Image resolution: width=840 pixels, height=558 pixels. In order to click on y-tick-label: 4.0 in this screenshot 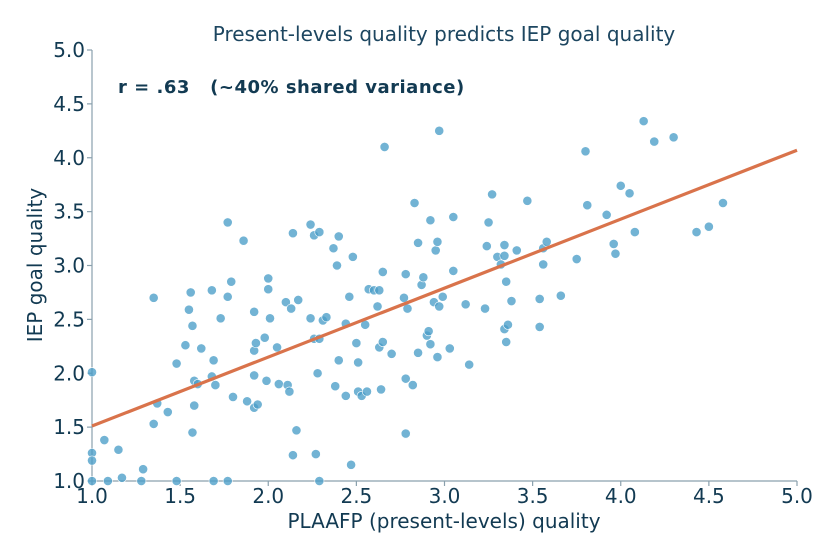, I will do `click(69, 158)`.